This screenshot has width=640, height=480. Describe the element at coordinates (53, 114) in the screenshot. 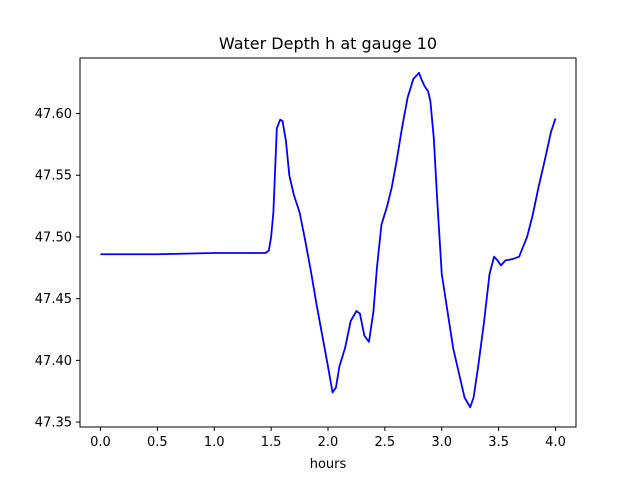

I see `y-tick-label: 47.60` at that location.